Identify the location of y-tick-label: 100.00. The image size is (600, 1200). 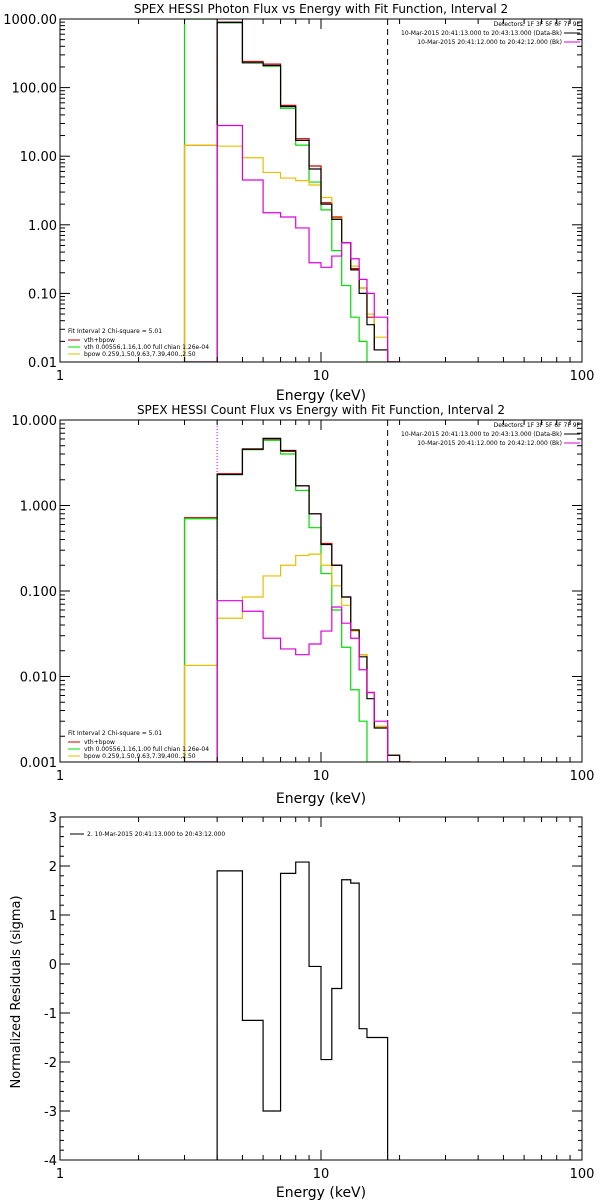
(35, 89).